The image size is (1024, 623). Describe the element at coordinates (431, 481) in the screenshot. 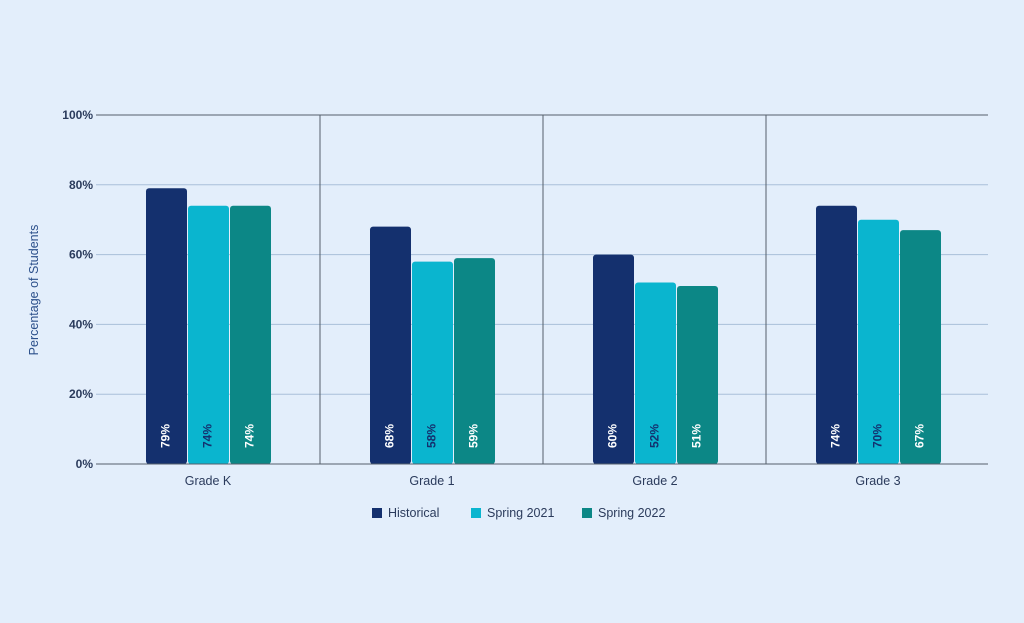

I see `x-category-label: Grade 1` at that location.